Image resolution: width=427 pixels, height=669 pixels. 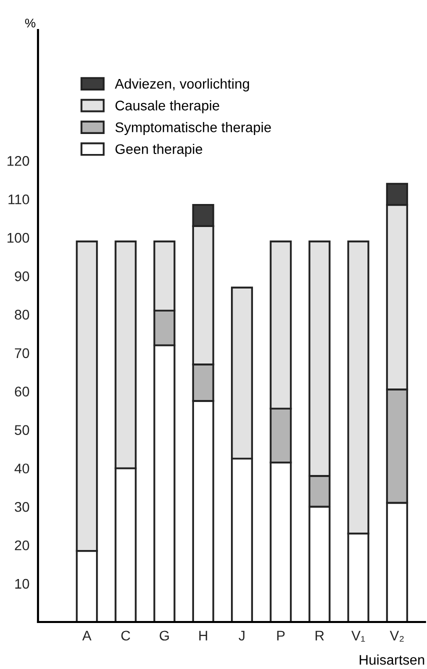 I want to click on legend-label: Causale therapie, so click(x=168, y=107).